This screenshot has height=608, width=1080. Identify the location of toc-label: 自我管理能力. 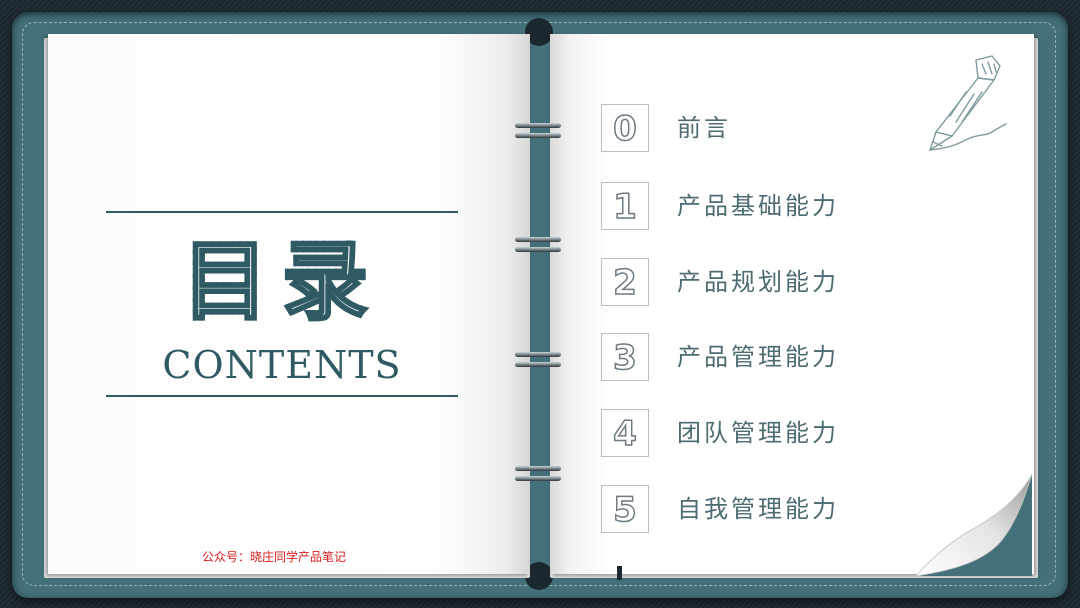
(758, 509).